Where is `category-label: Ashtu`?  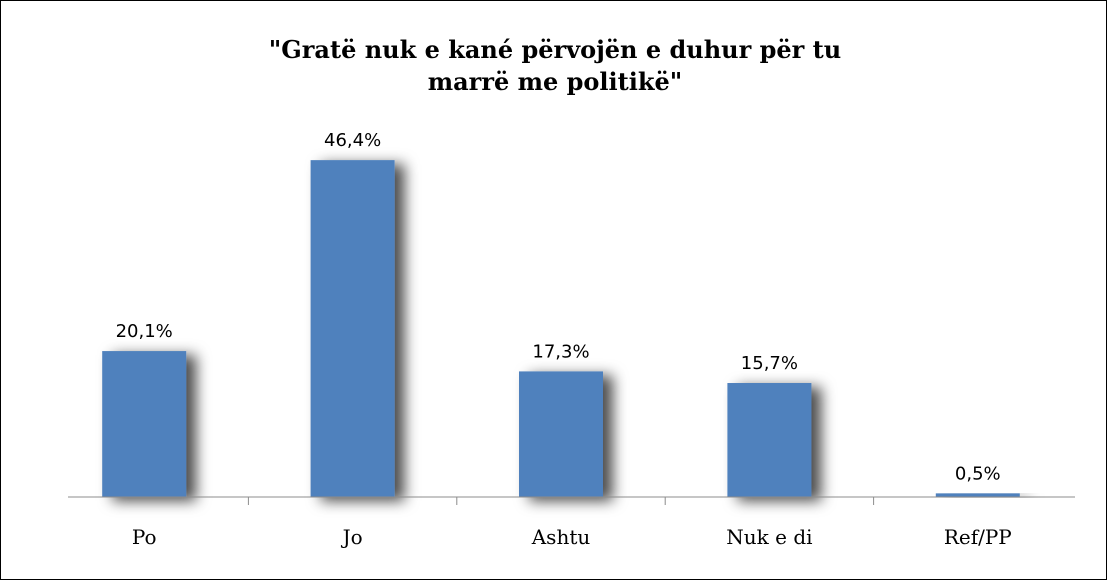
category-label: Ashtu is located at coordinates (561, 537).